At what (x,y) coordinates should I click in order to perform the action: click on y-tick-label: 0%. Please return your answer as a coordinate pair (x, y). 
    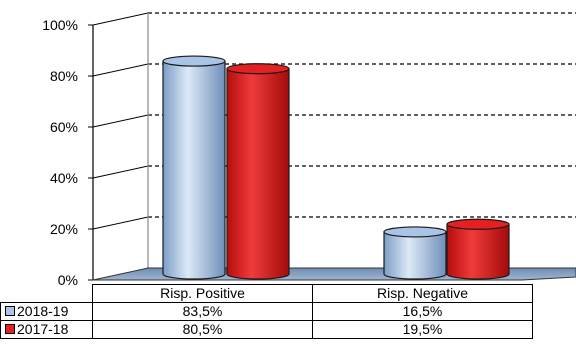
    Looking at the image, I should click on (67, 280).